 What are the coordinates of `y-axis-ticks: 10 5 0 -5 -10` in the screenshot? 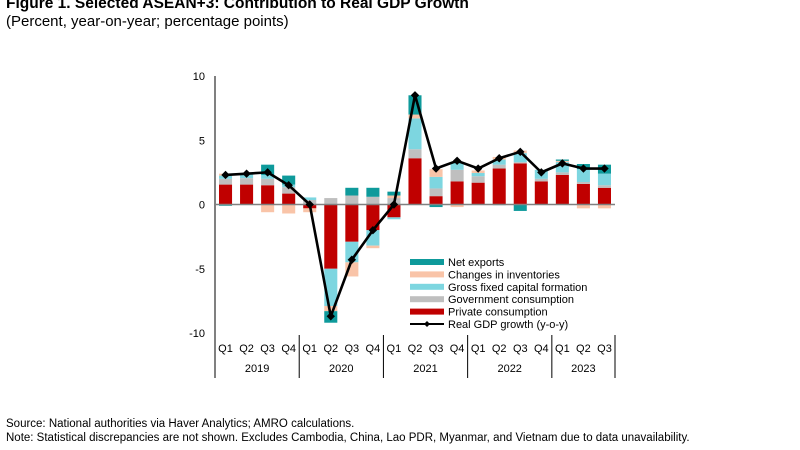 It's located at (197, 205).